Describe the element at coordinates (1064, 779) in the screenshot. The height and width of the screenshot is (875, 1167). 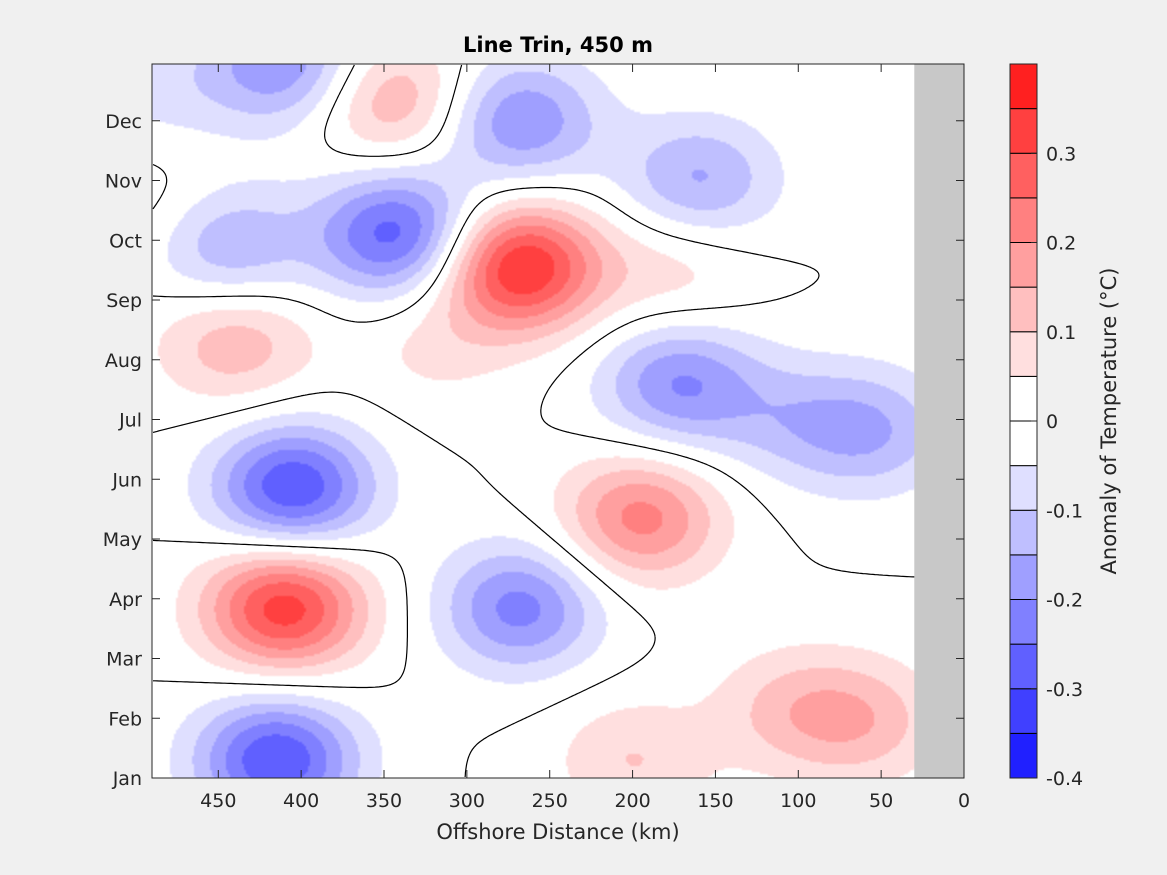
I see `colorbar-tick-label: -0.4` at that location.